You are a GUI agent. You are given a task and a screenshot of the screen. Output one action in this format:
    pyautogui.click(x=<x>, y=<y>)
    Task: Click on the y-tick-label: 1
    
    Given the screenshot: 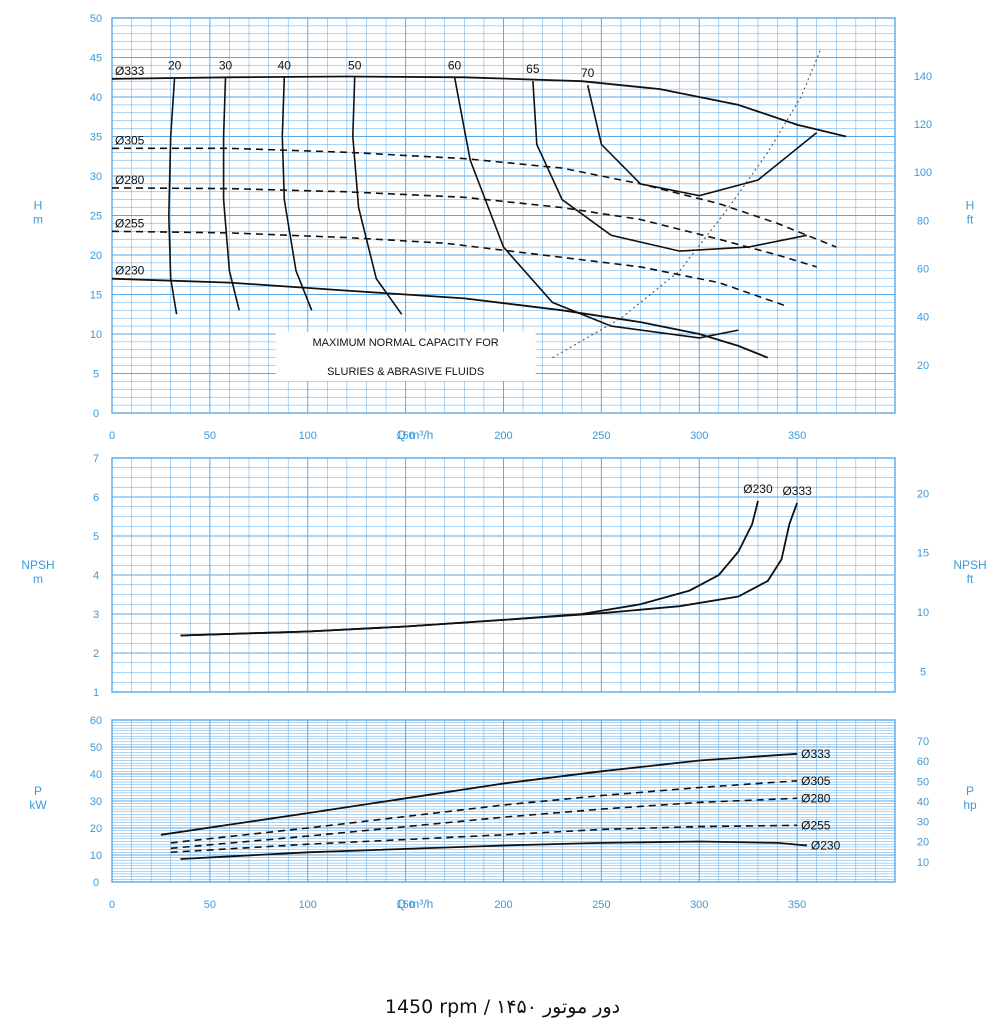 What is the action you would take?
    pyautogui.click(x=96, y=693)
    